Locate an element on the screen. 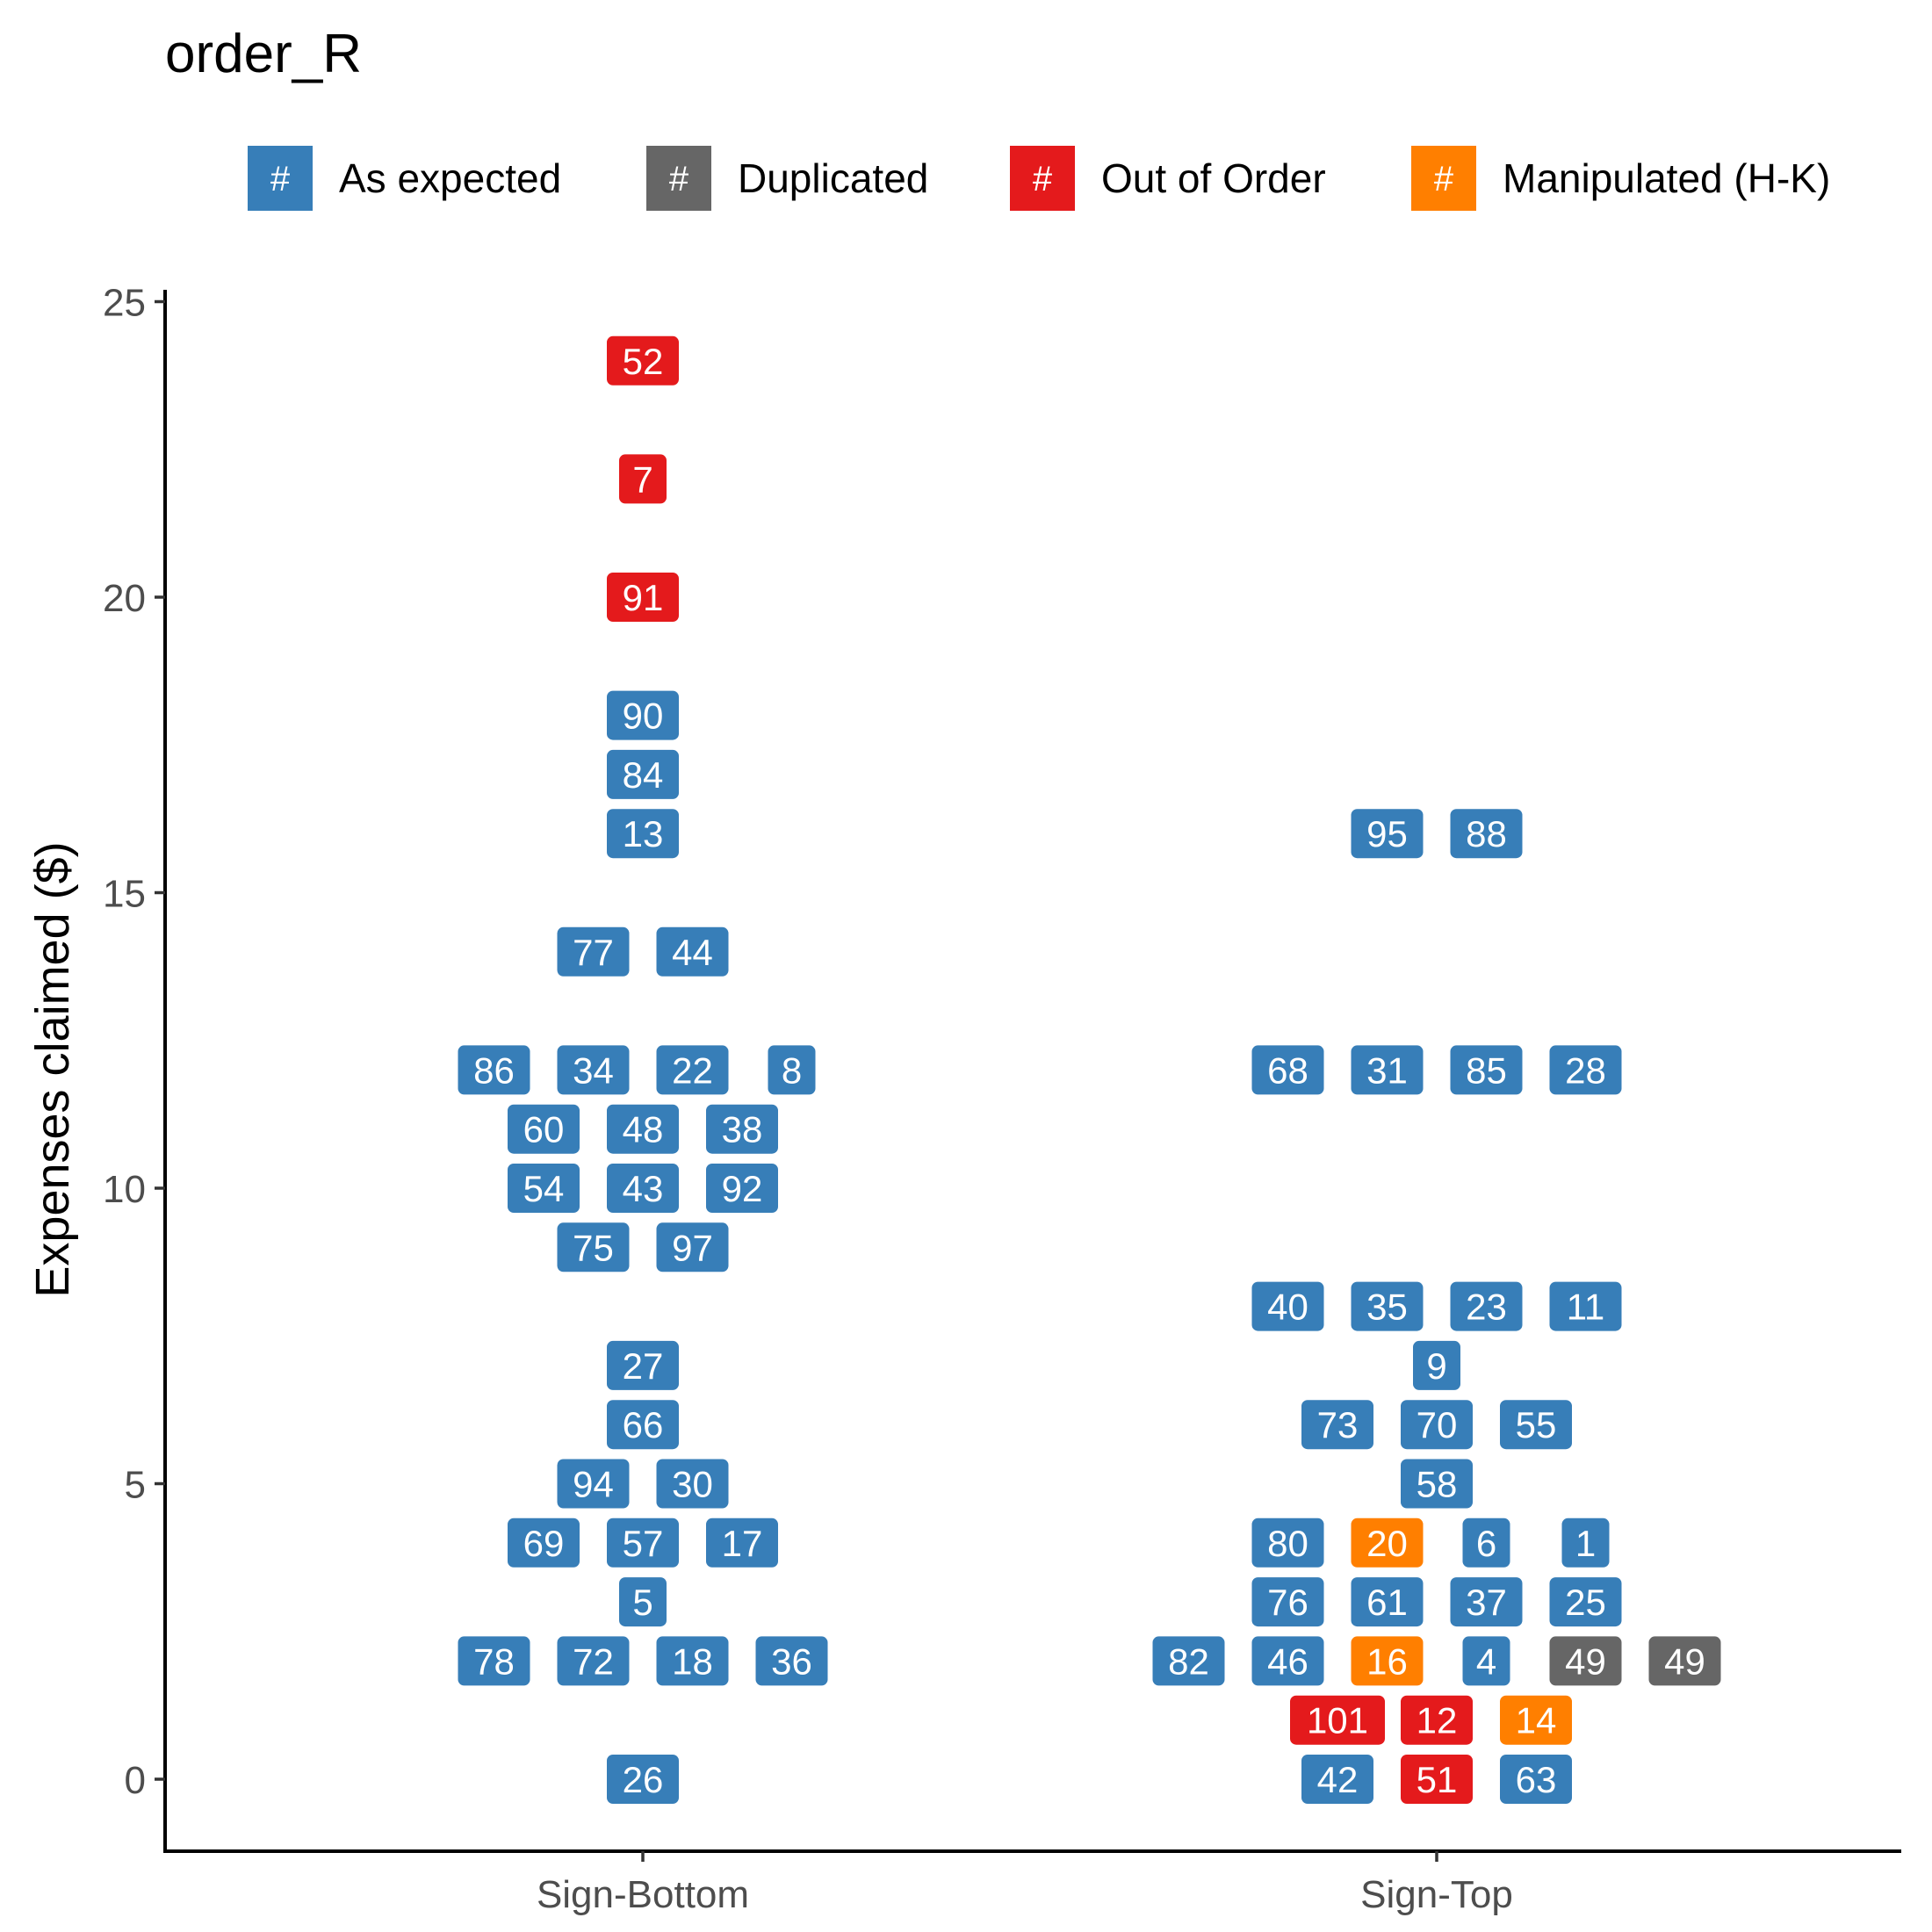 The width and height of the screenshot is (1932, 1932). data-point-label: 6 is located at coordinates (1486, 1543).